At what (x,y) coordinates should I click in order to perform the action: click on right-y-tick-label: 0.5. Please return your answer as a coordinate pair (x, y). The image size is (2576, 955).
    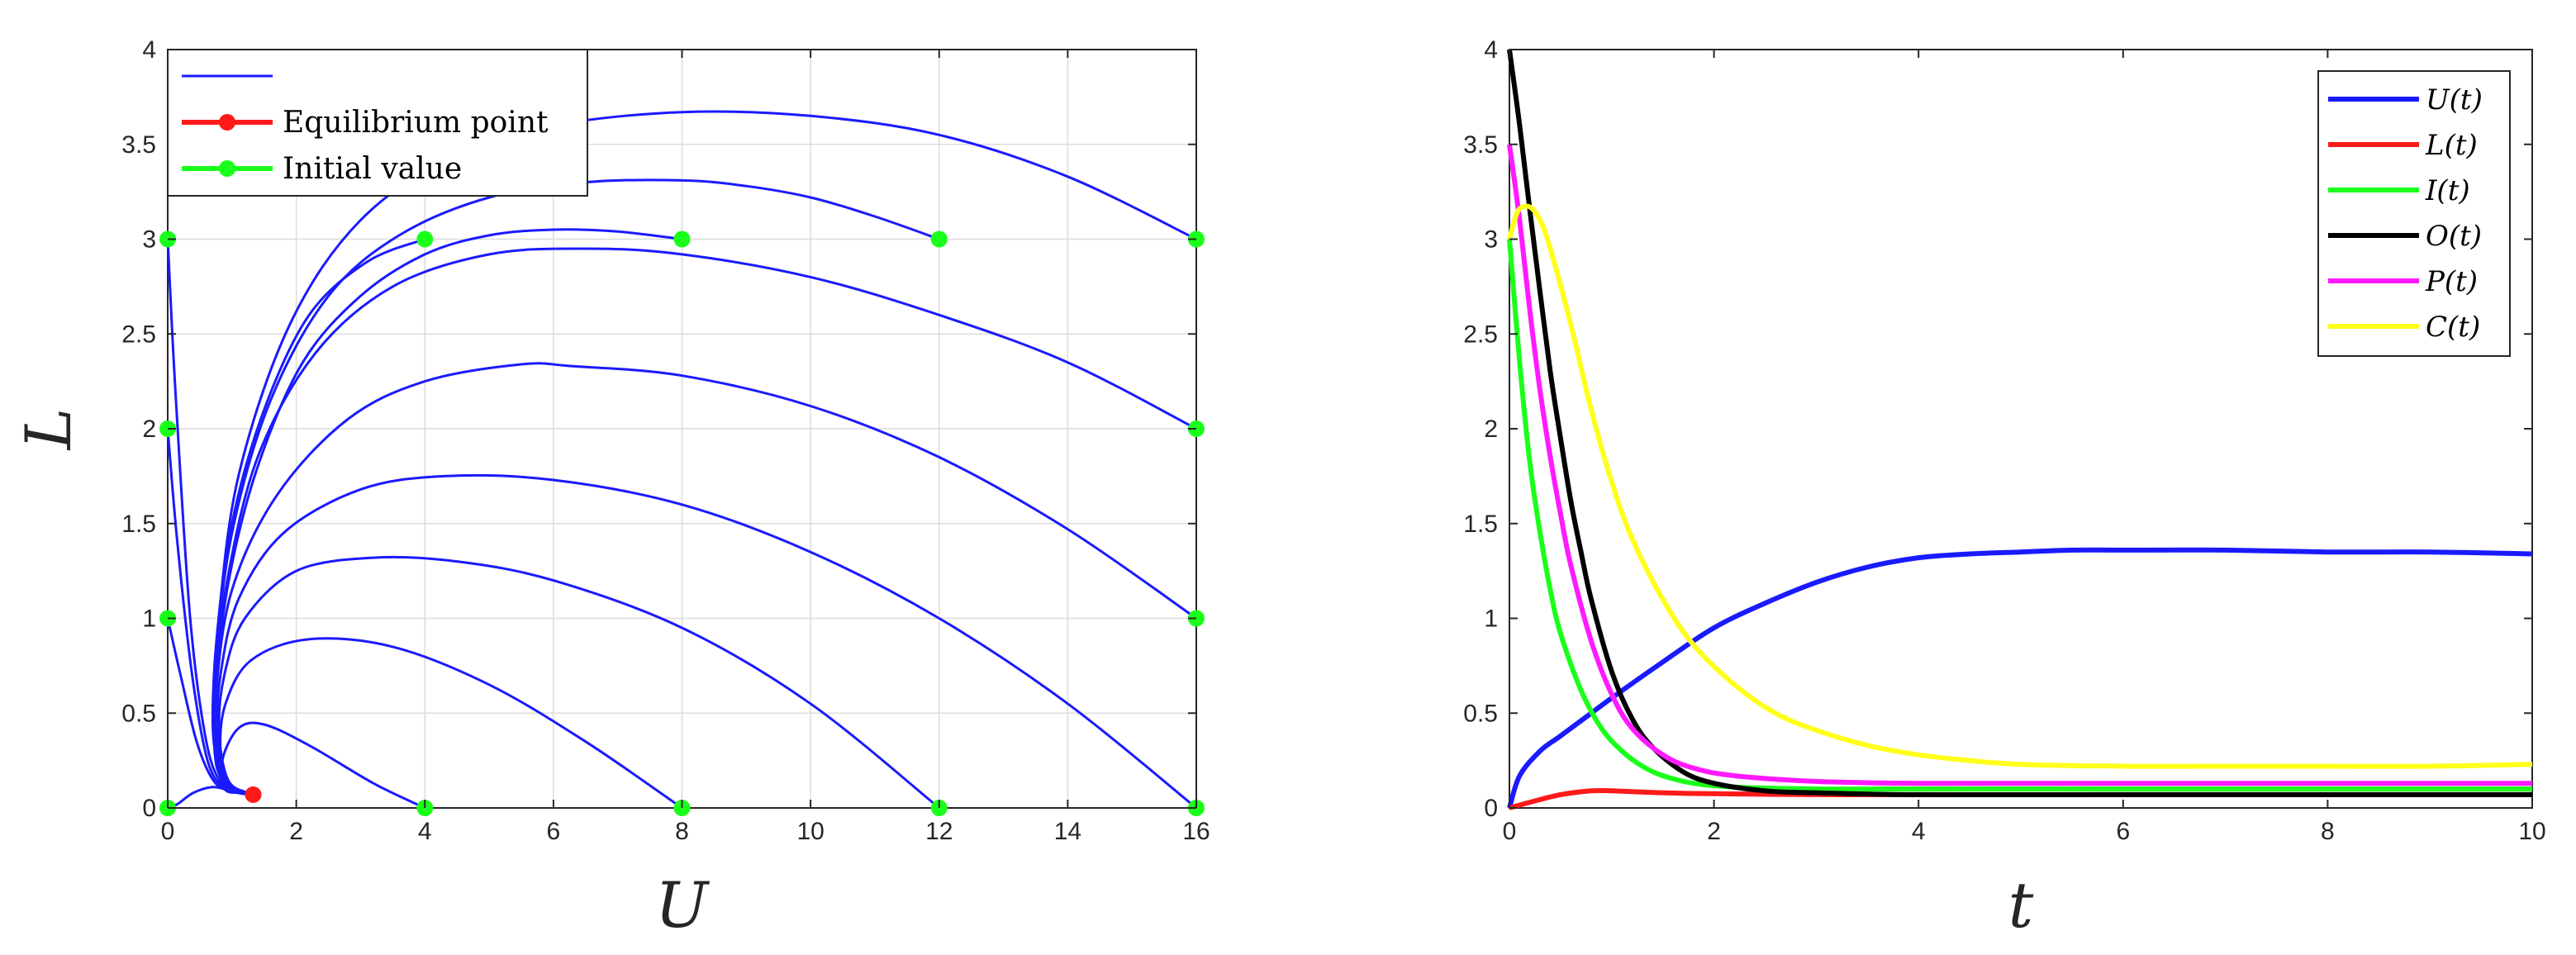
    Looking at the image, I should click on (1480, 713).